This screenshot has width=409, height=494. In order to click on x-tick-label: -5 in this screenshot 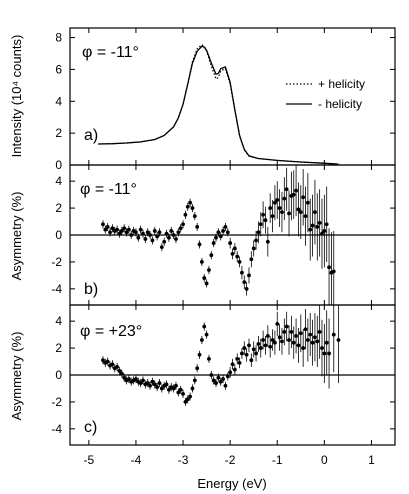, I will do `click(89, 460)`.